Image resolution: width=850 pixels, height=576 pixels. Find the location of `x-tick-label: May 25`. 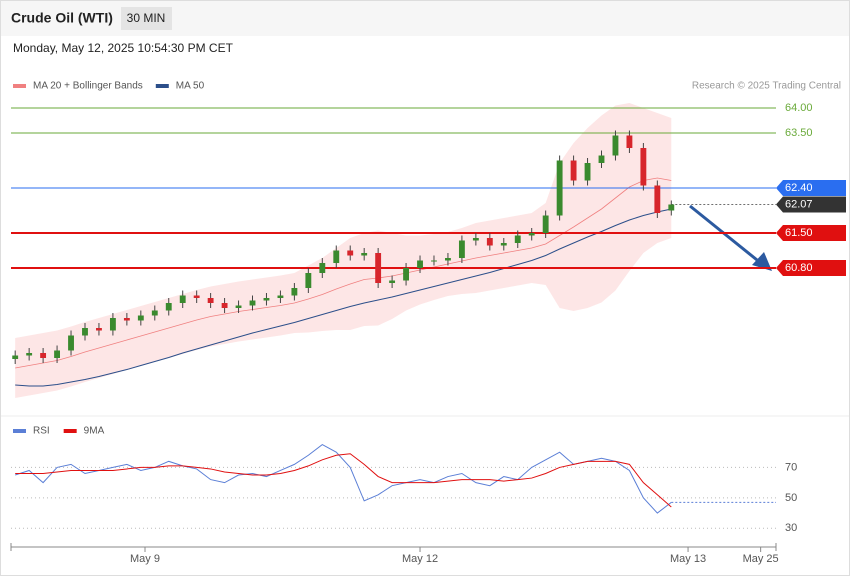

x-tick-label: May 25 is located at coordinates (761, 559).